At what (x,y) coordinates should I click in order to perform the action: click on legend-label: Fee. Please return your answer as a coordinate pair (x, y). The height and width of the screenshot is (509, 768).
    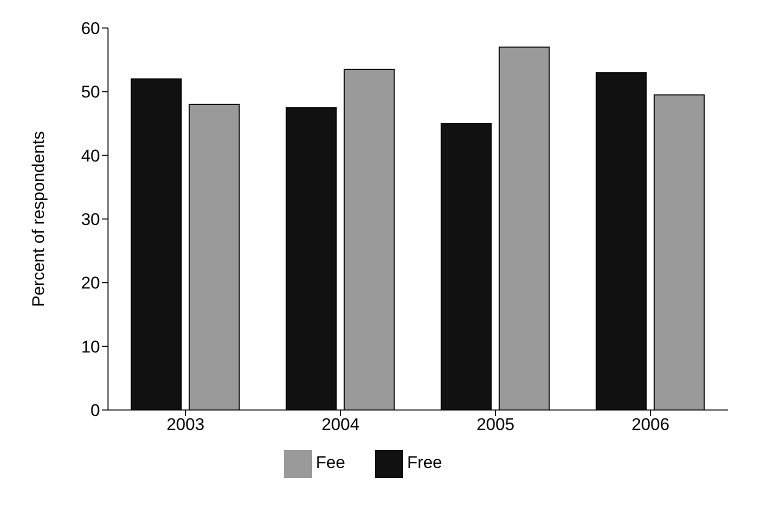
    Looking at the image, I should click on (331, 462).